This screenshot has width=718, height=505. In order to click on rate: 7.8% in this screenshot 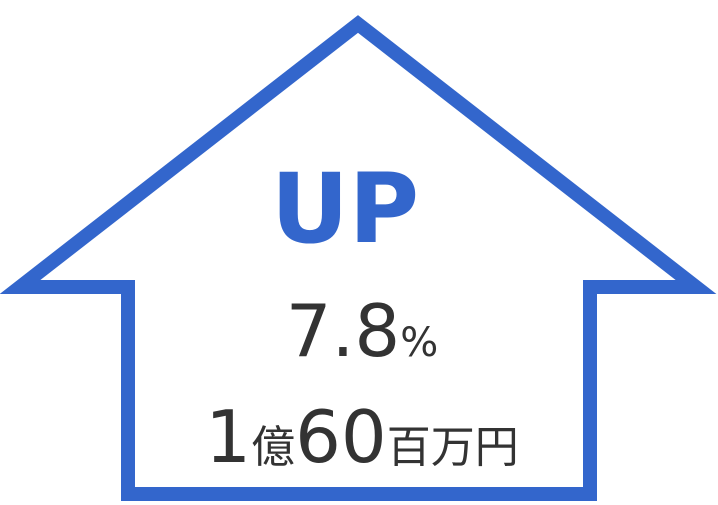, I will do `click(362, 331)`.